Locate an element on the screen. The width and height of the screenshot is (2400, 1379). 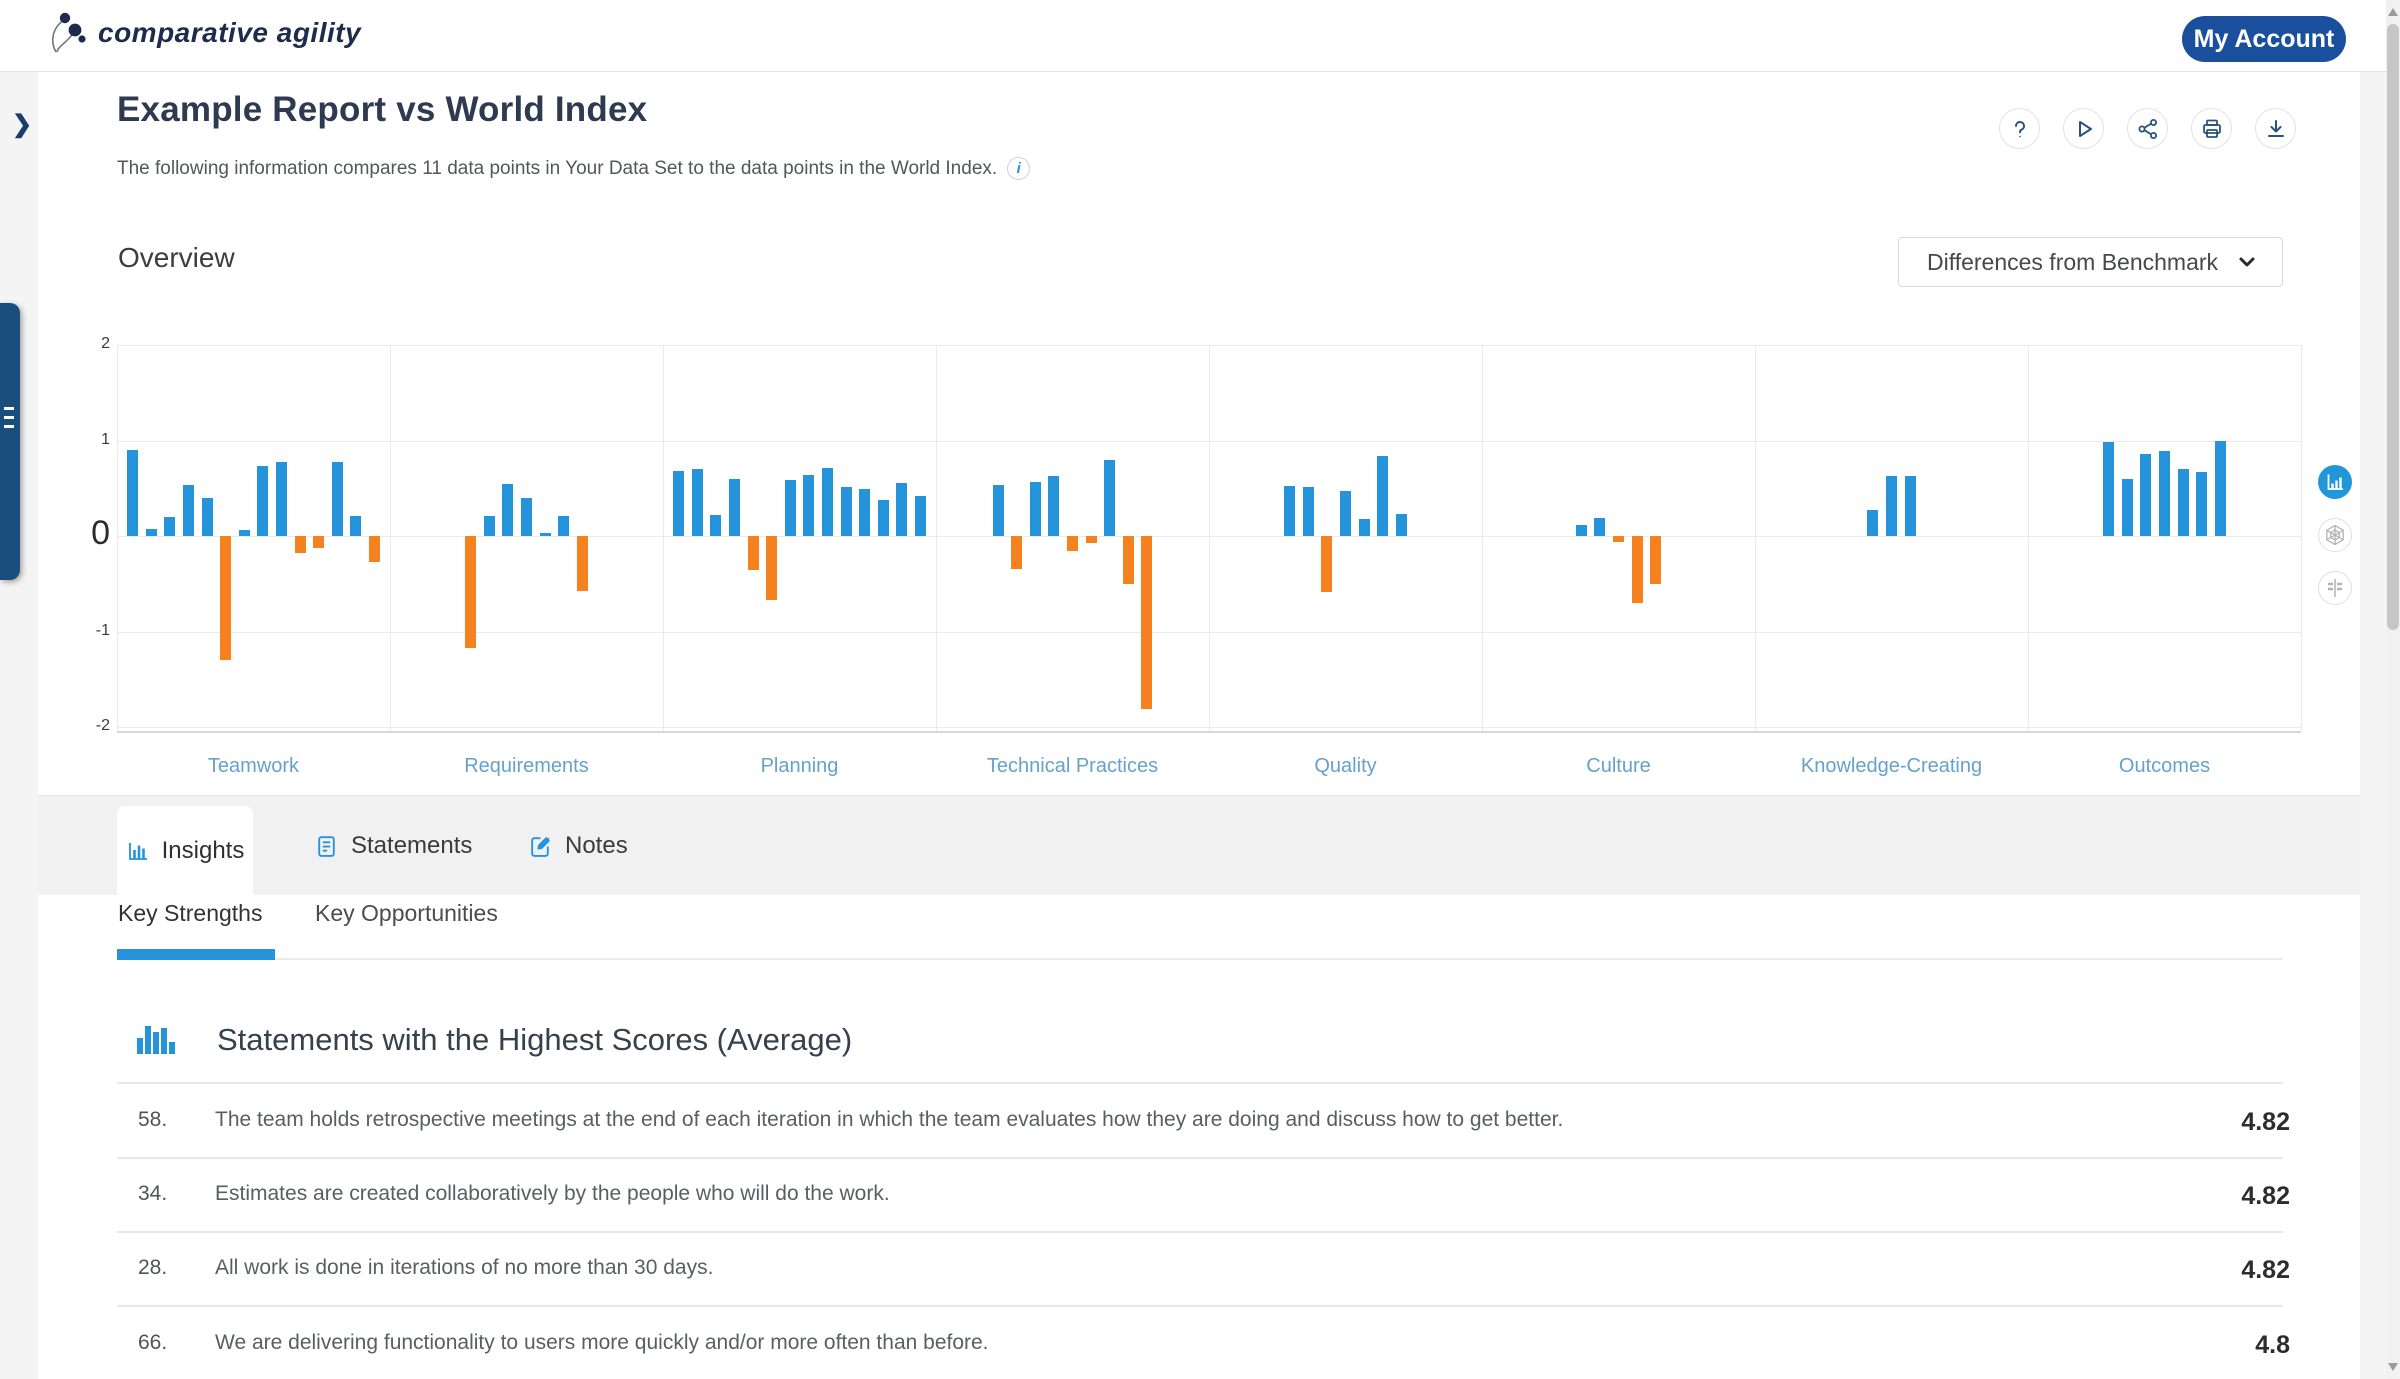
play-icon is located at coordinates (2085, 128).